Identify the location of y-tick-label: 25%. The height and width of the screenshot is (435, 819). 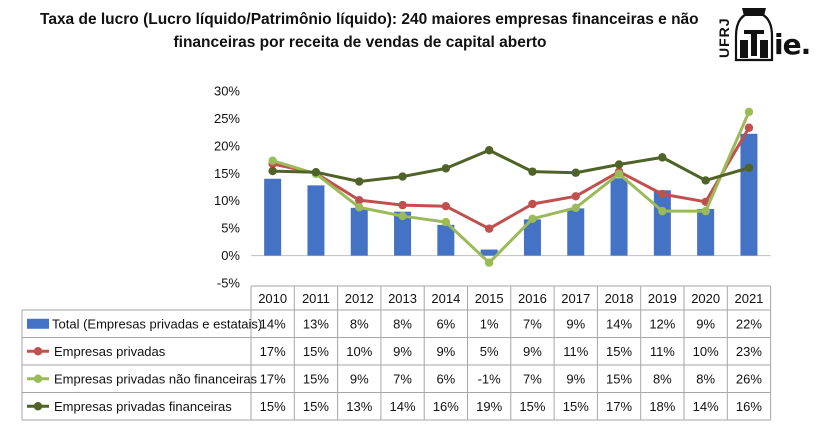
(227, 118).